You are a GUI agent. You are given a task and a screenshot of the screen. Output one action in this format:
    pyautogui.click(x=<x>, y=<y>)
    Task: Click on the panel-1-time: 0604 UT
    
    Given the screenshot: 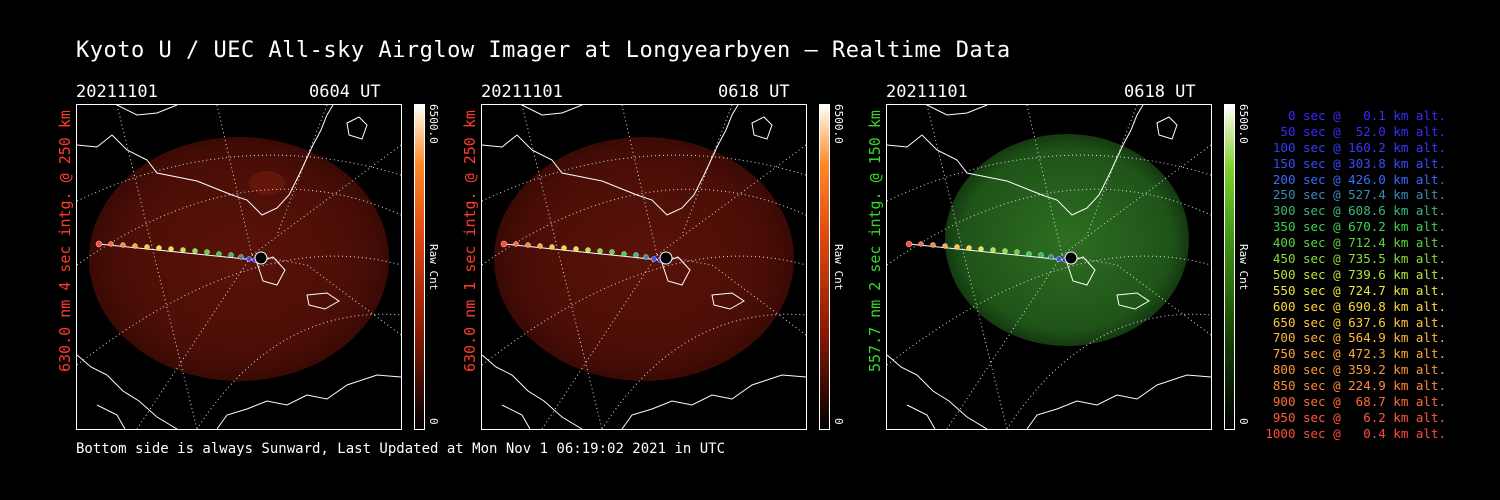 What is the action you would take?
    pyautogui.click(x=345, y=92)
    